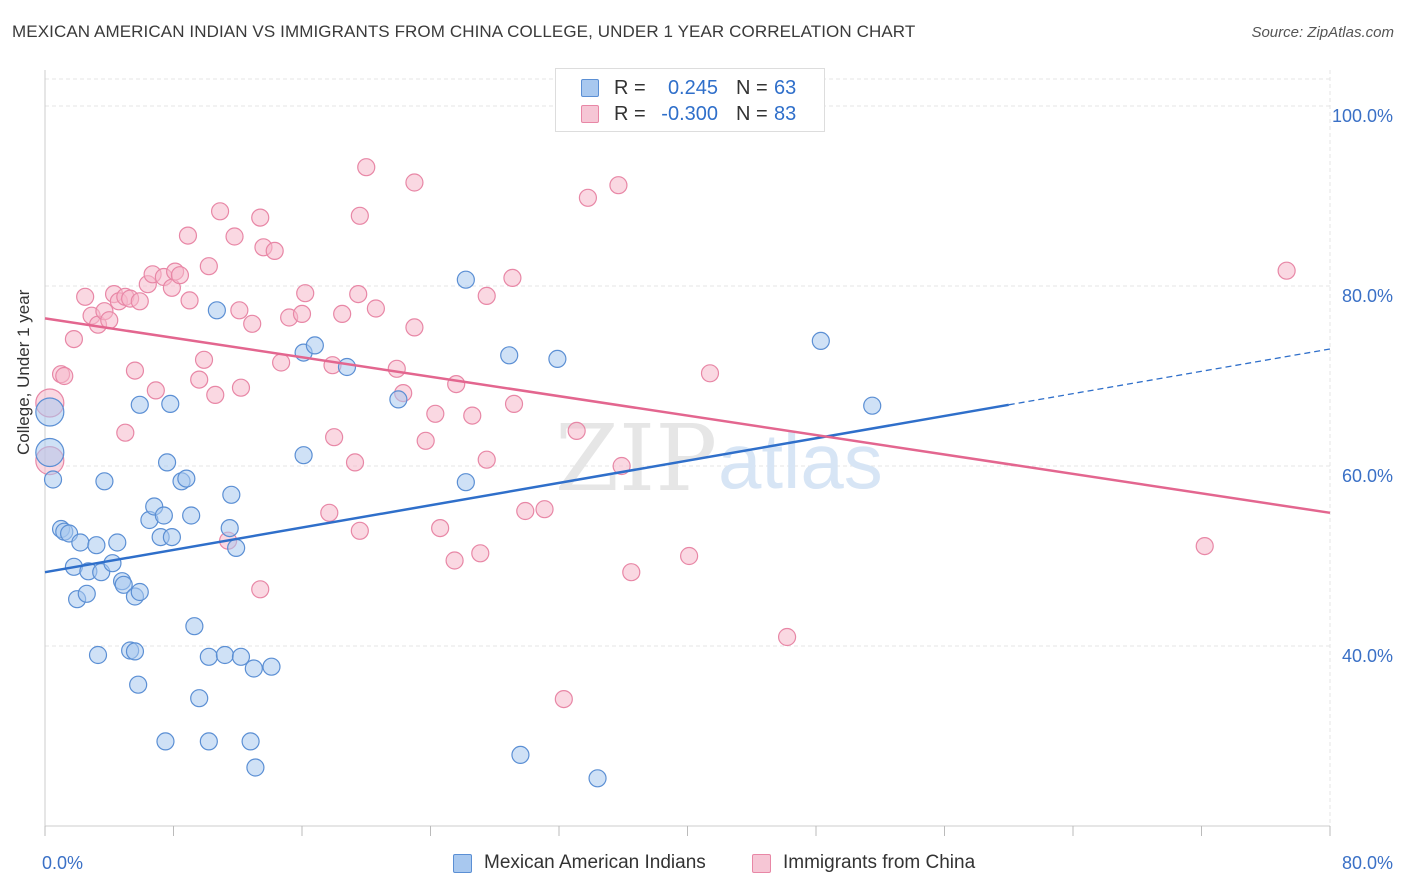 This screenshot has width=1406, height=892. I want to click on y-tick-label: 100.0%, so click(1362, 116).